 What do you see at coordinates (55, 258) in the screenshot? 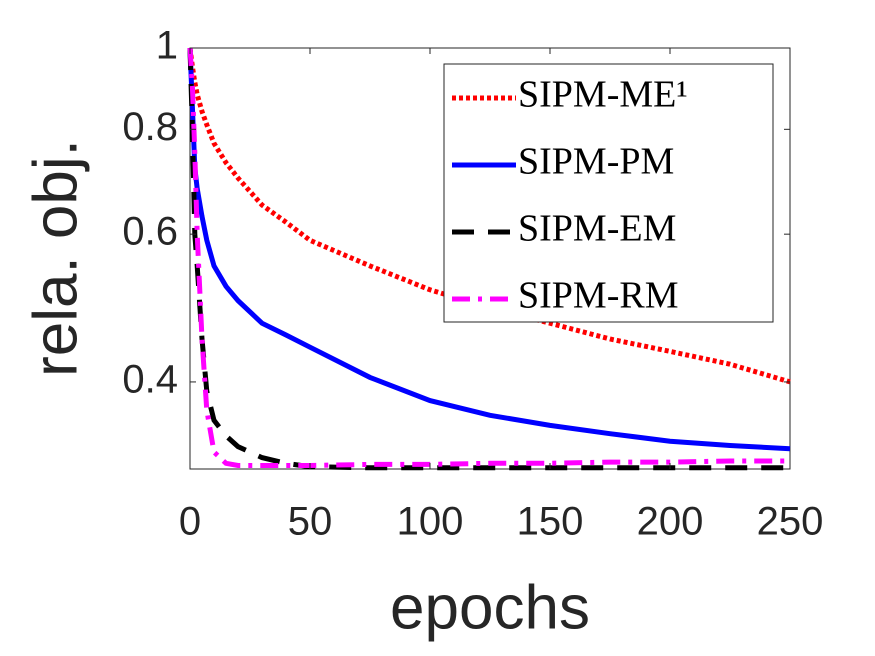
I see `y-axis-label: rela. obj.` at bounding box center [55, 258].